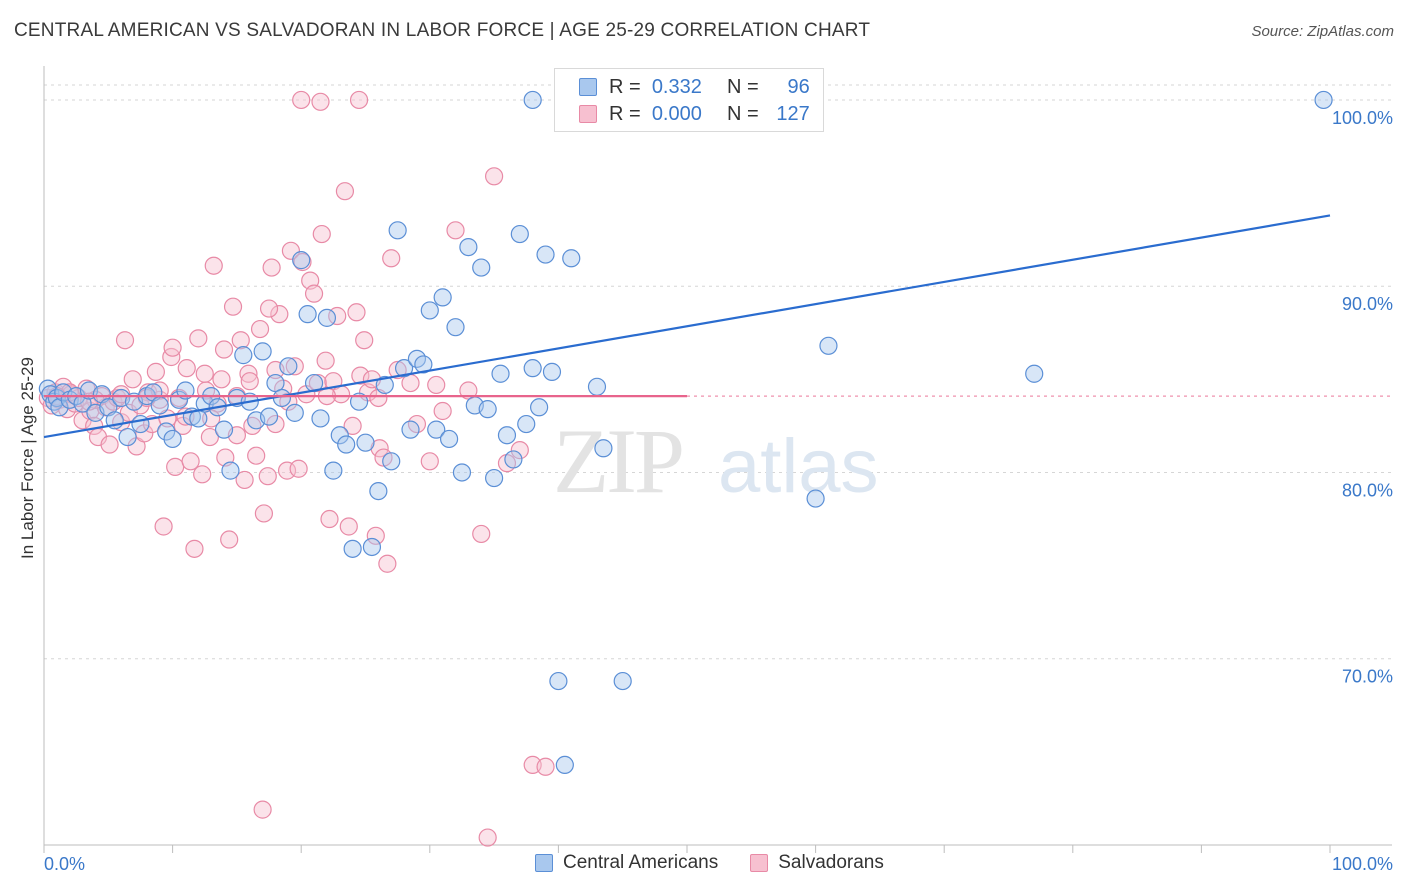  What do you see at coordinates (689, 100) in the screenshot?
I see `correlation-legend: R = 0.332 N = 96 R = 0.000 N = 127` at bounding box center [689, 100].